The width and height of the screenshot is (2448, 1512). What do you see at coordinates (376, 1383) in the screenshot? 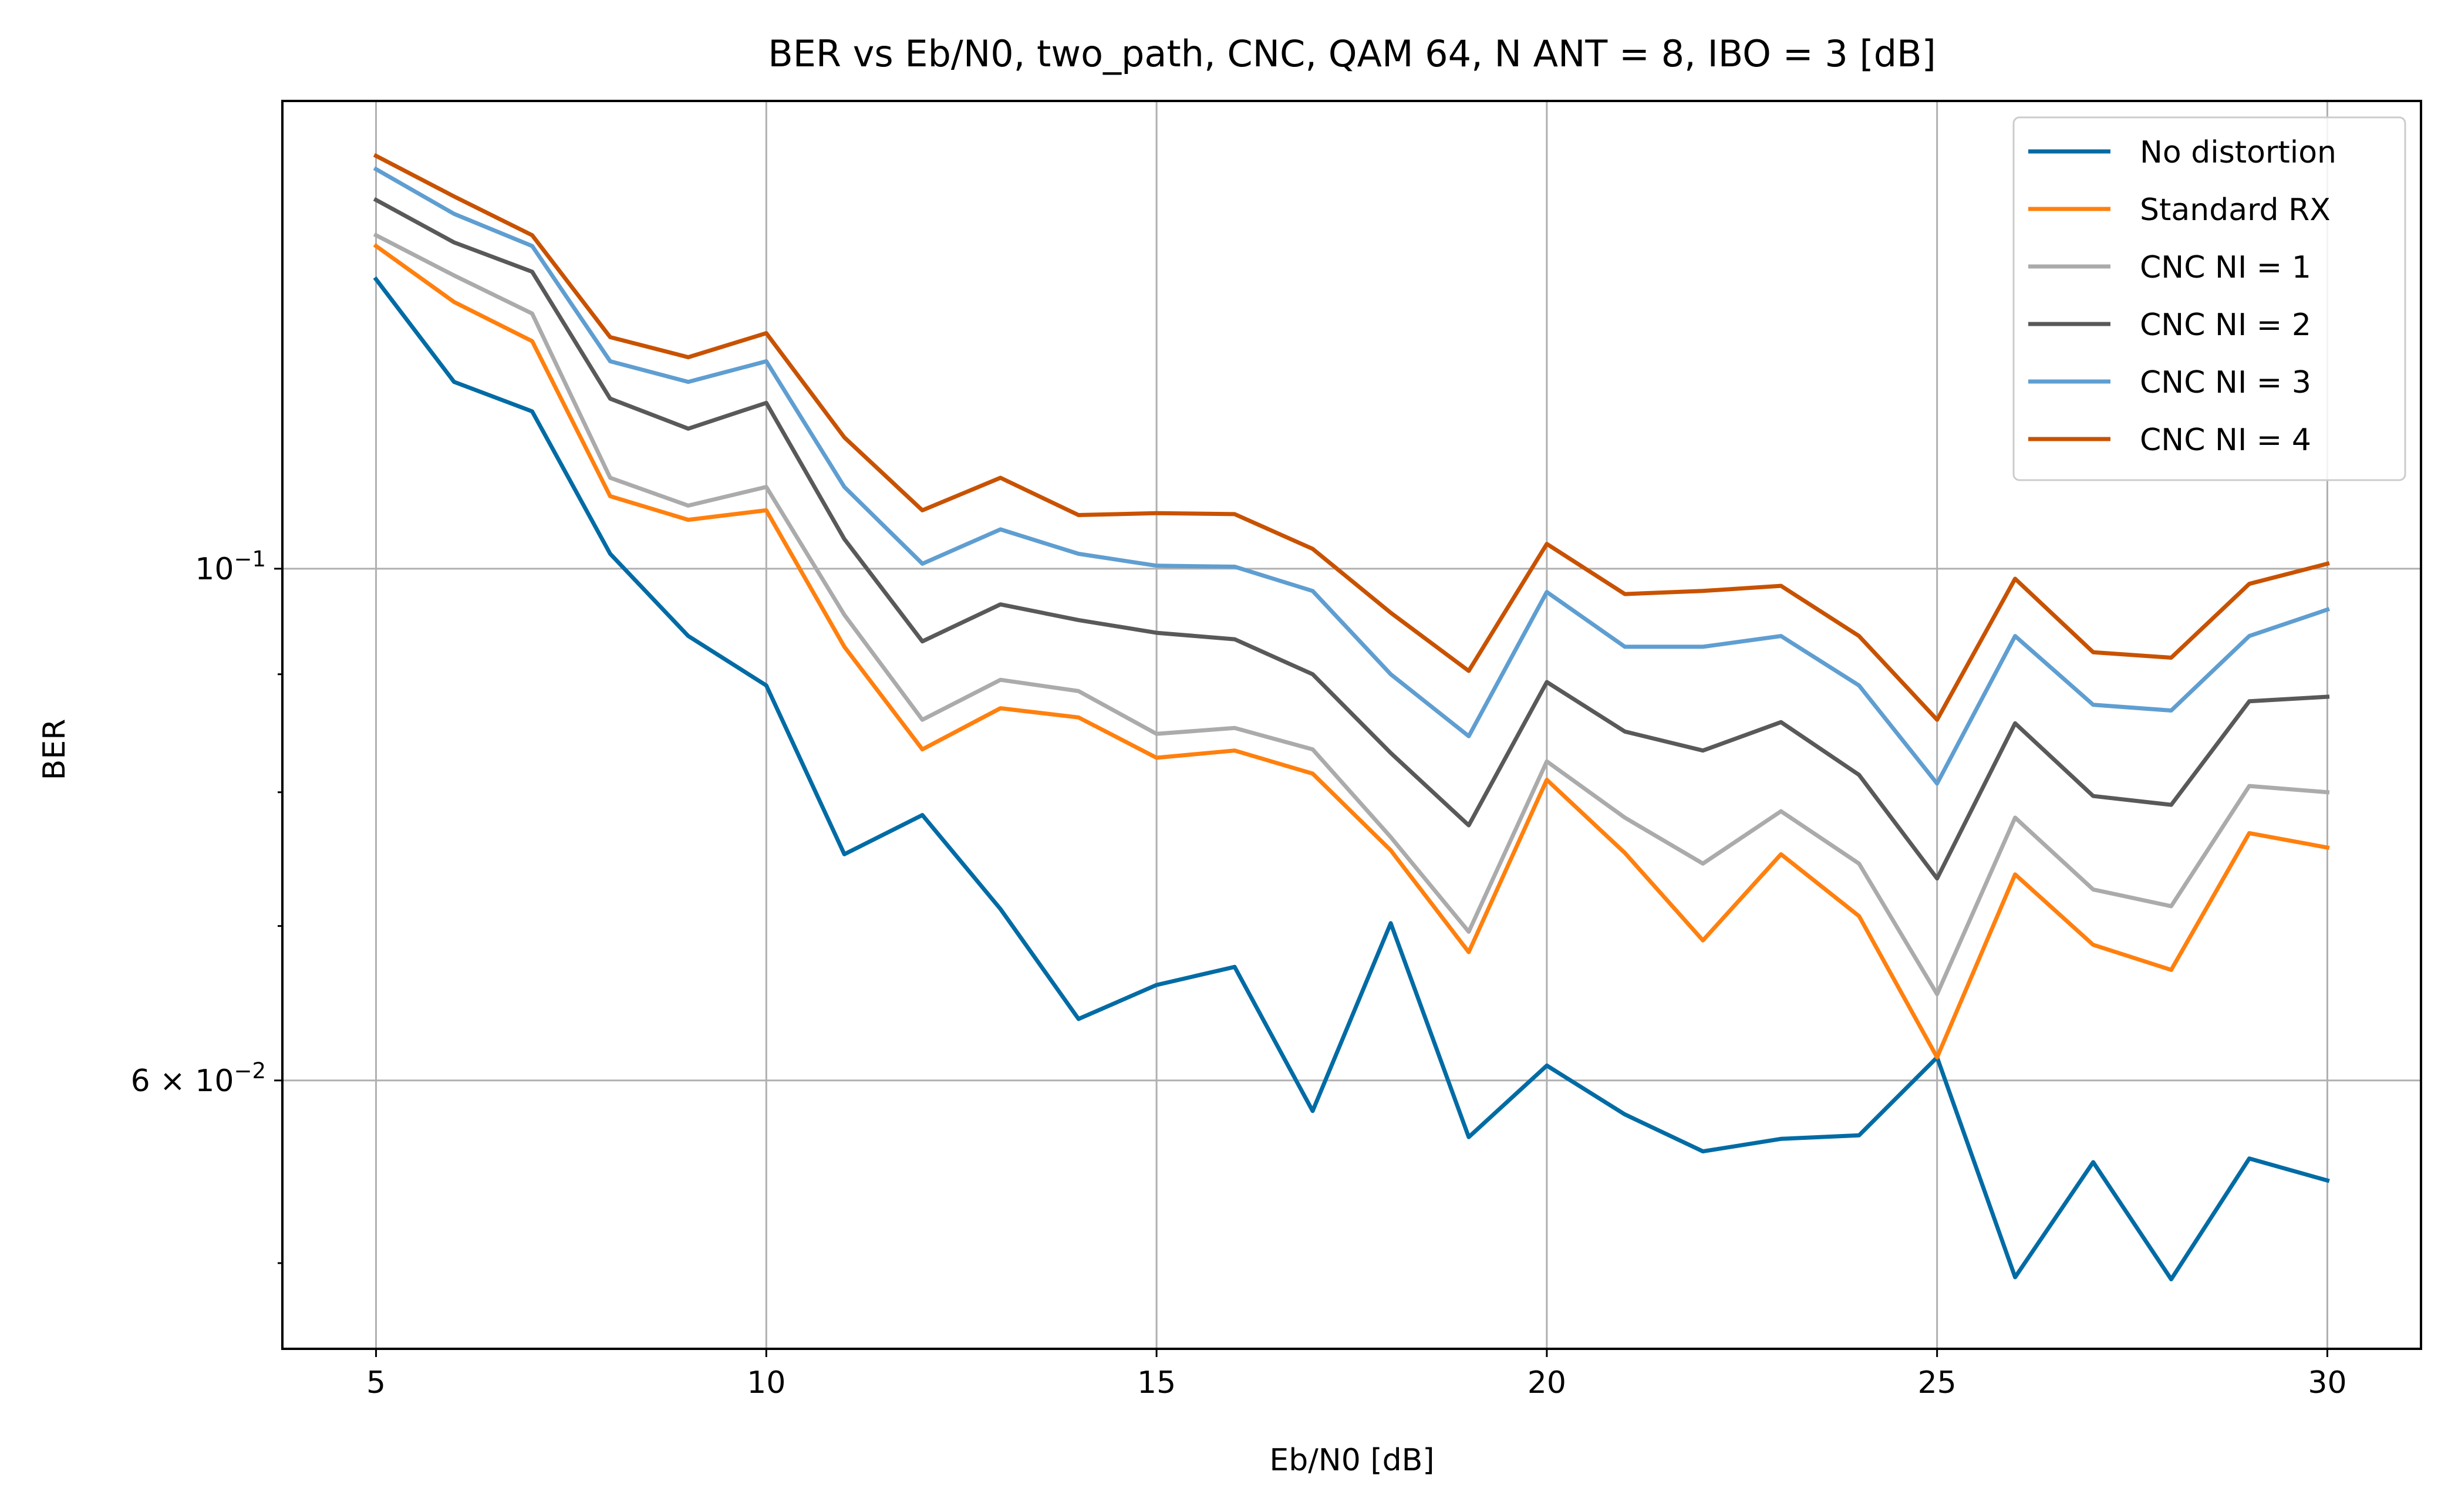
I see `x-tick-label: 5` at bounding box center [376, 1383].